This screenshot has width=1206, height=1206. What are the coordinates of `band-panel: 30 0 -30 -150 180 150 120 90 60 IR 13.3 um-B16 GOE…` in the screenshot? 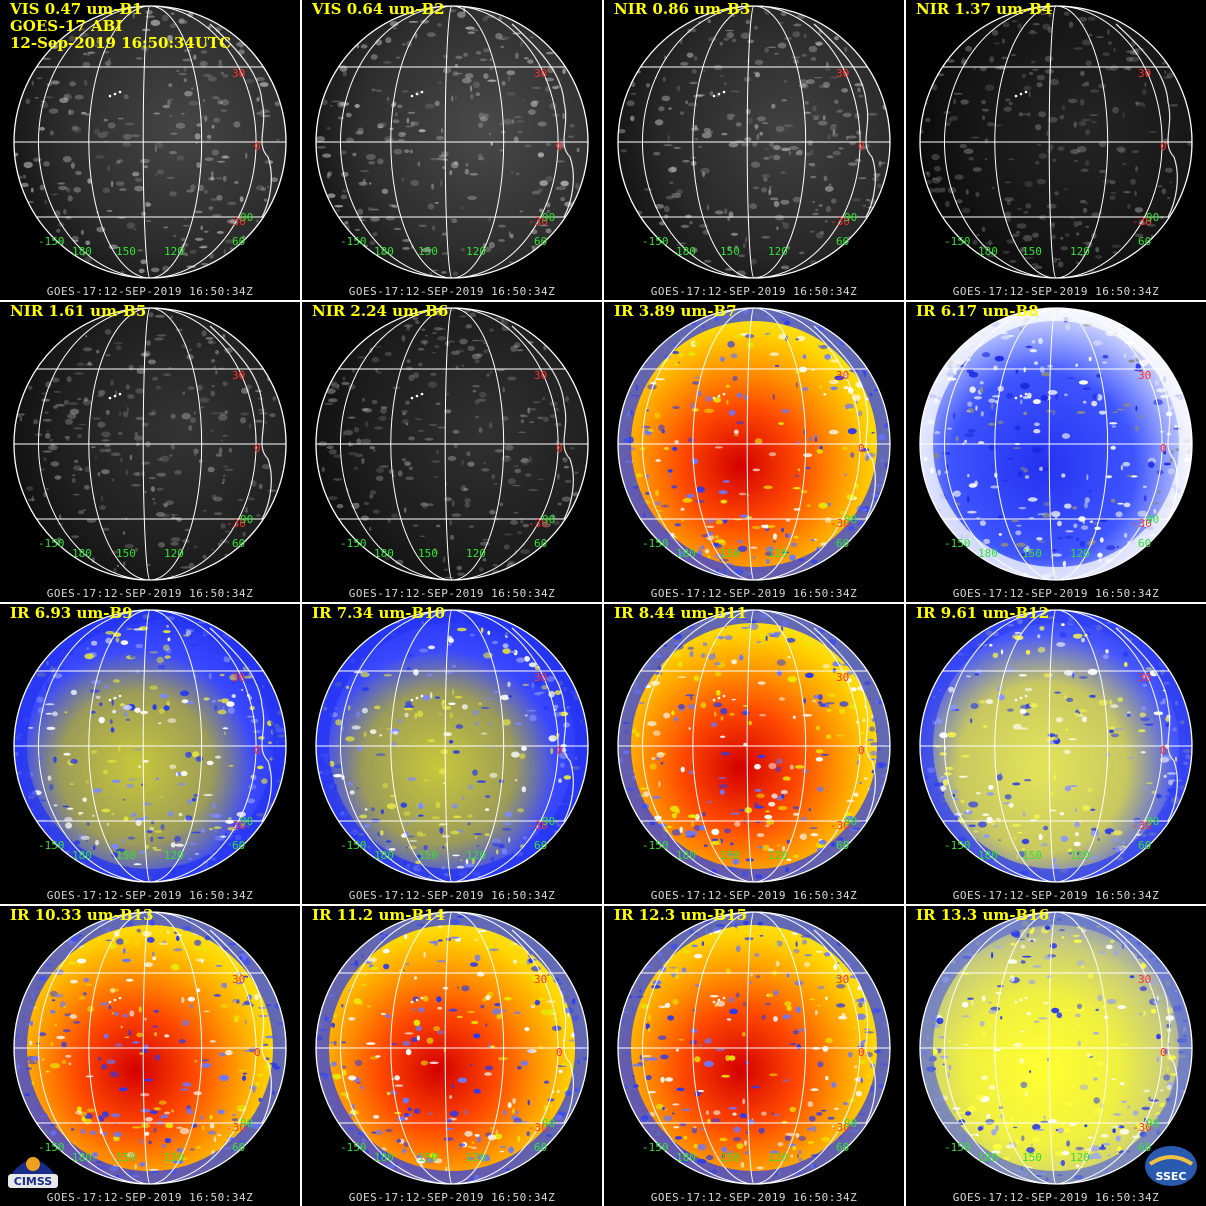 It's located at (1056, 1056).